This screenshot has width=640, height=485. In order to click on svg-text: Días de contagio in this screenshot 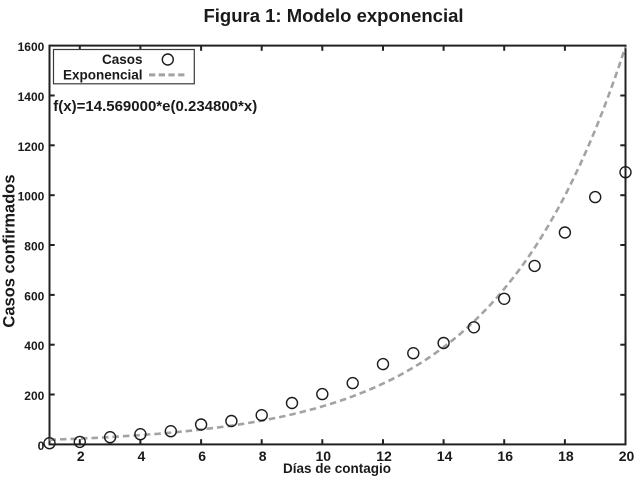, I will do `click(337, 468)`.